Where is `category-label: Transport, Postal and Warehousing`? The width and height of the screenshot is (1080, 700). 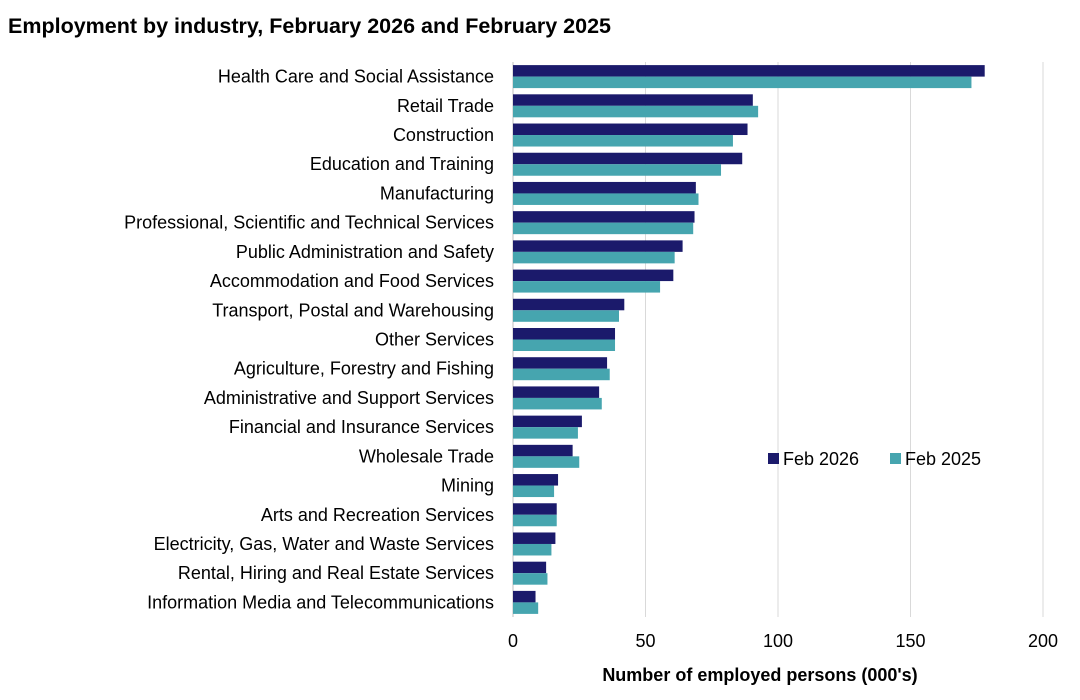 category-label: Transport, Postal and Warehousing is located at coordinates (353, 310).